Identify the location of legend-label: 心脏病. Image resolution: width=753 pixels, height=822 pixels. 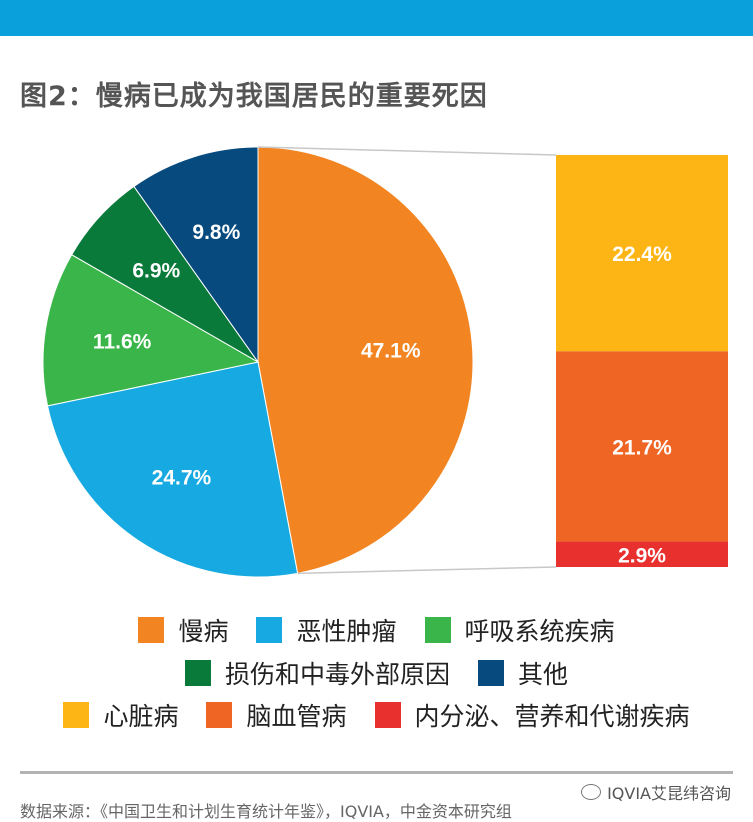
(141, 716).